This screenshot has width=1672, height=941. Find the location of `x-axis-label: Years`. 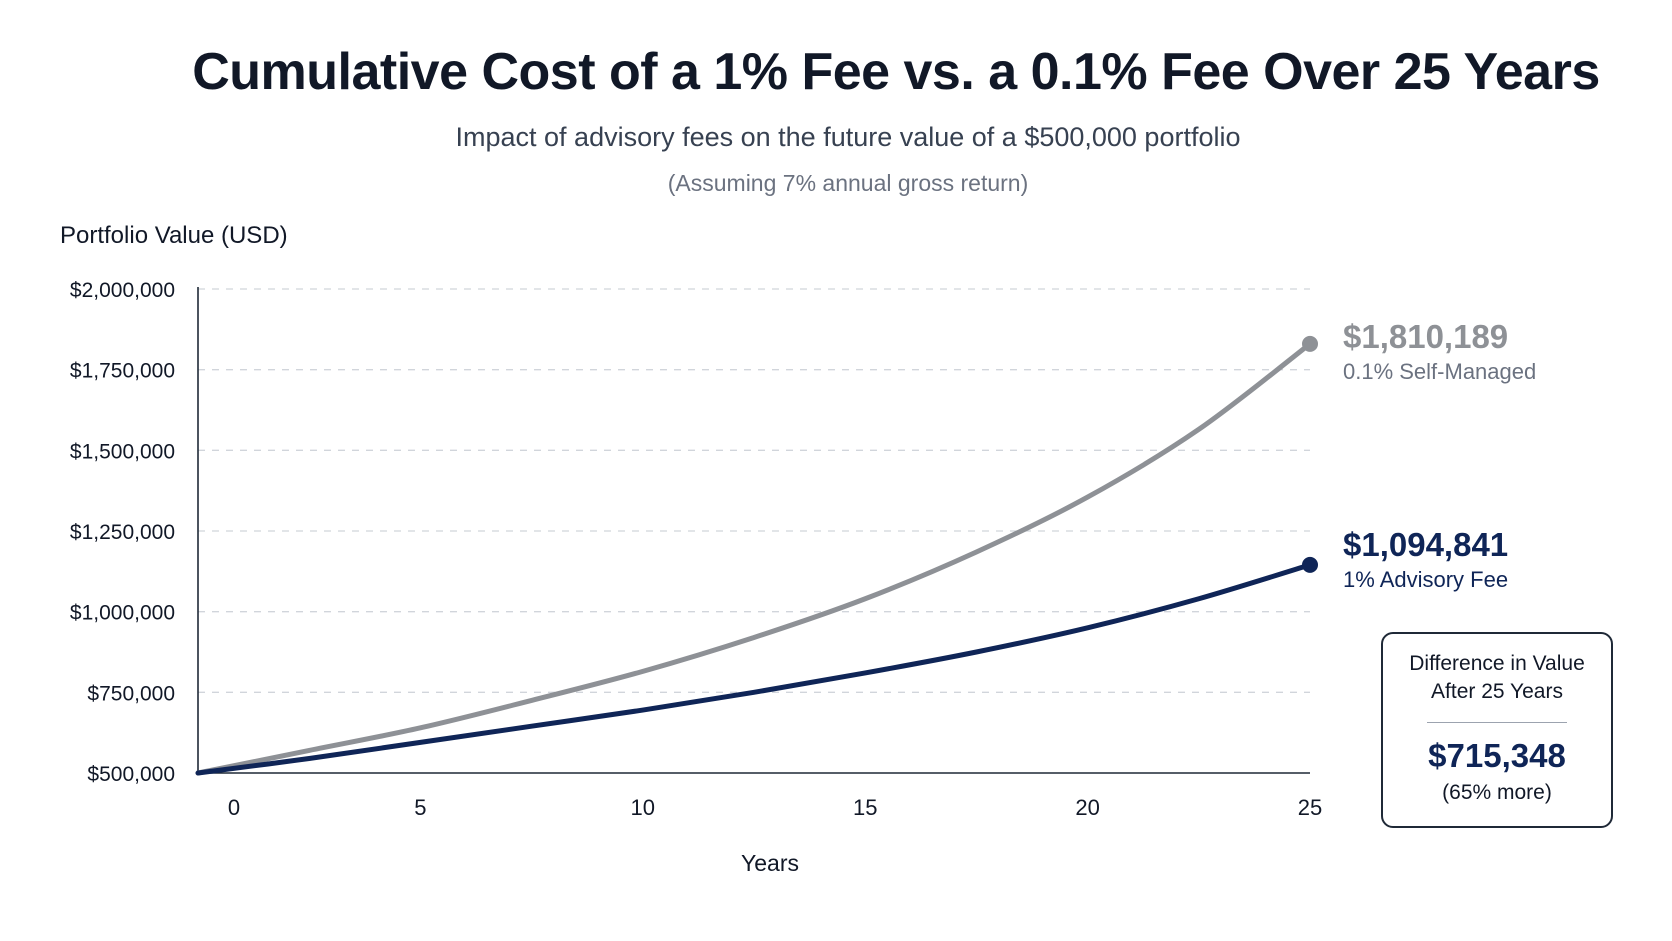

x-axis-label: Years is located at coordinates (770, 863).